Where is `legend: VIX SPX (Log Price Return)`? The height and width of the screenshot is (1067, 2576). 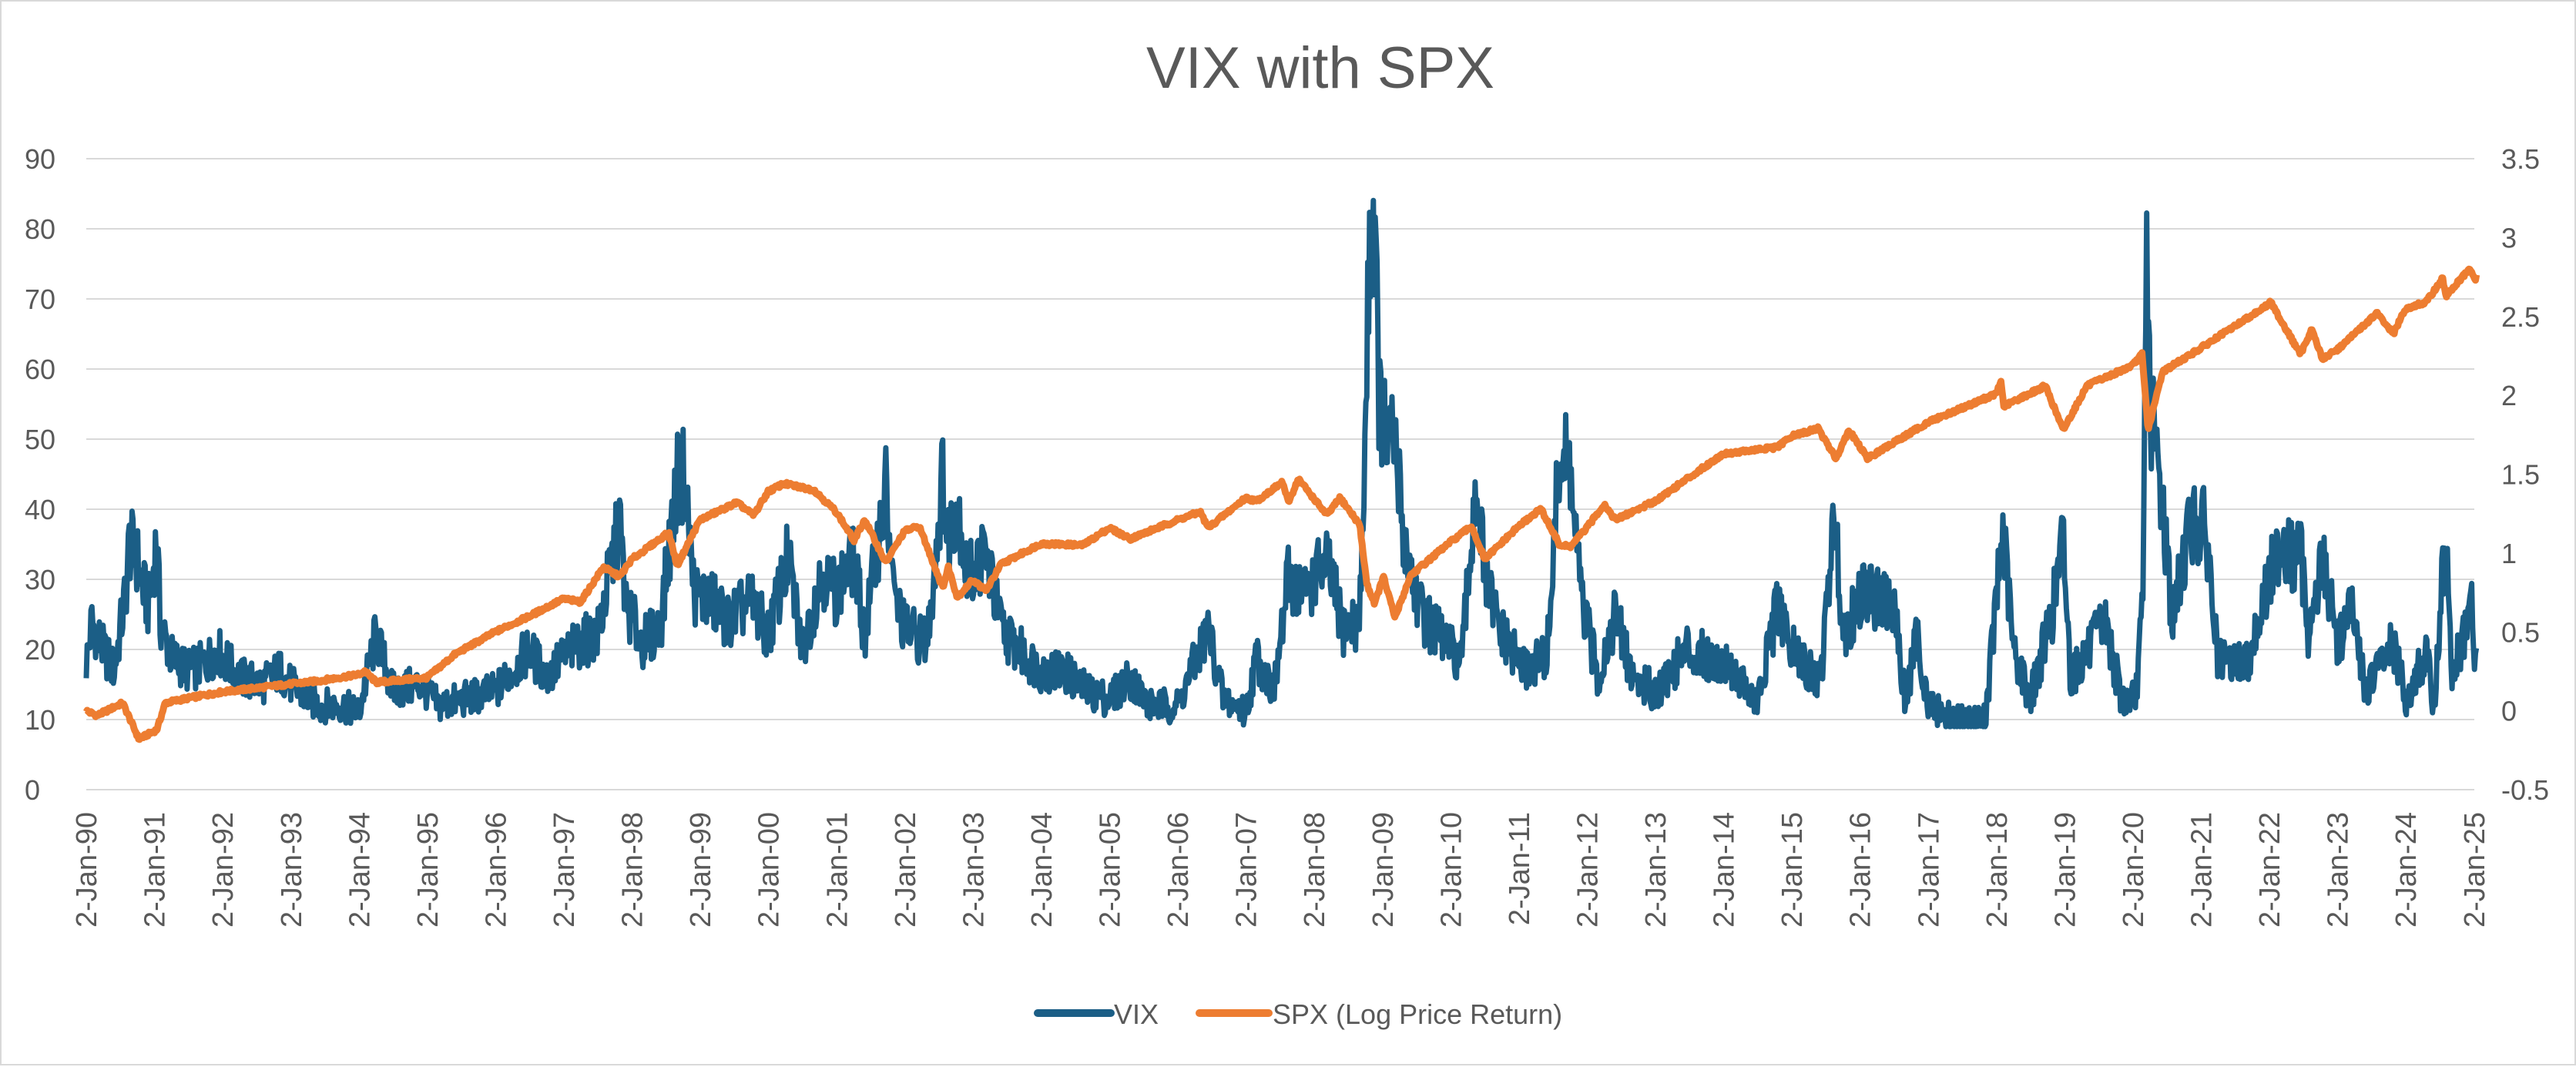 legend: VIX SPX (Log Price Return) is located at coordinates (1298, 1014).